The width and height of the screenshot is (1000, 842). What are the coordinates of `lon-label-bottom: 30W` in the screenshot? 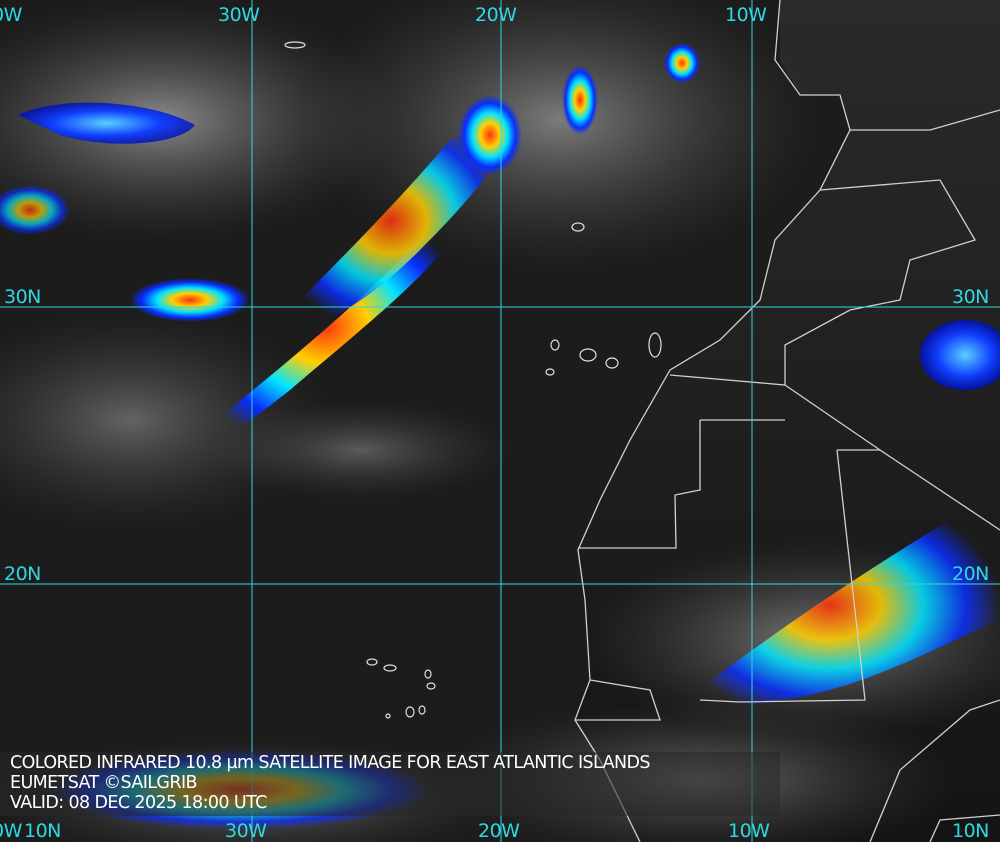 It's located at (246, 831).